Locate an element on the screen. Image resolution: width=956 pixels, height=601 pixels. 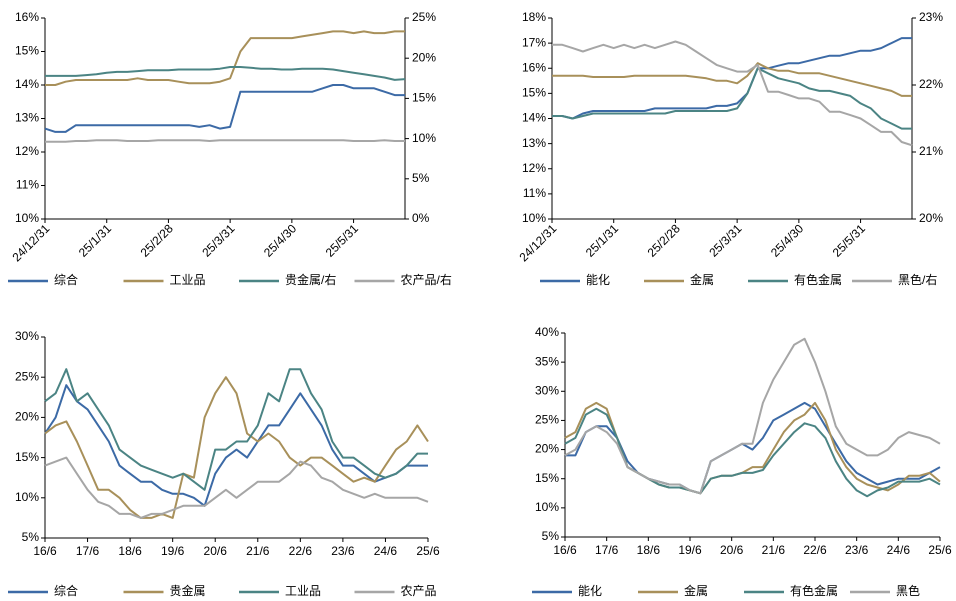
y-tick-label: 18% is located at coordinates (534, 17).